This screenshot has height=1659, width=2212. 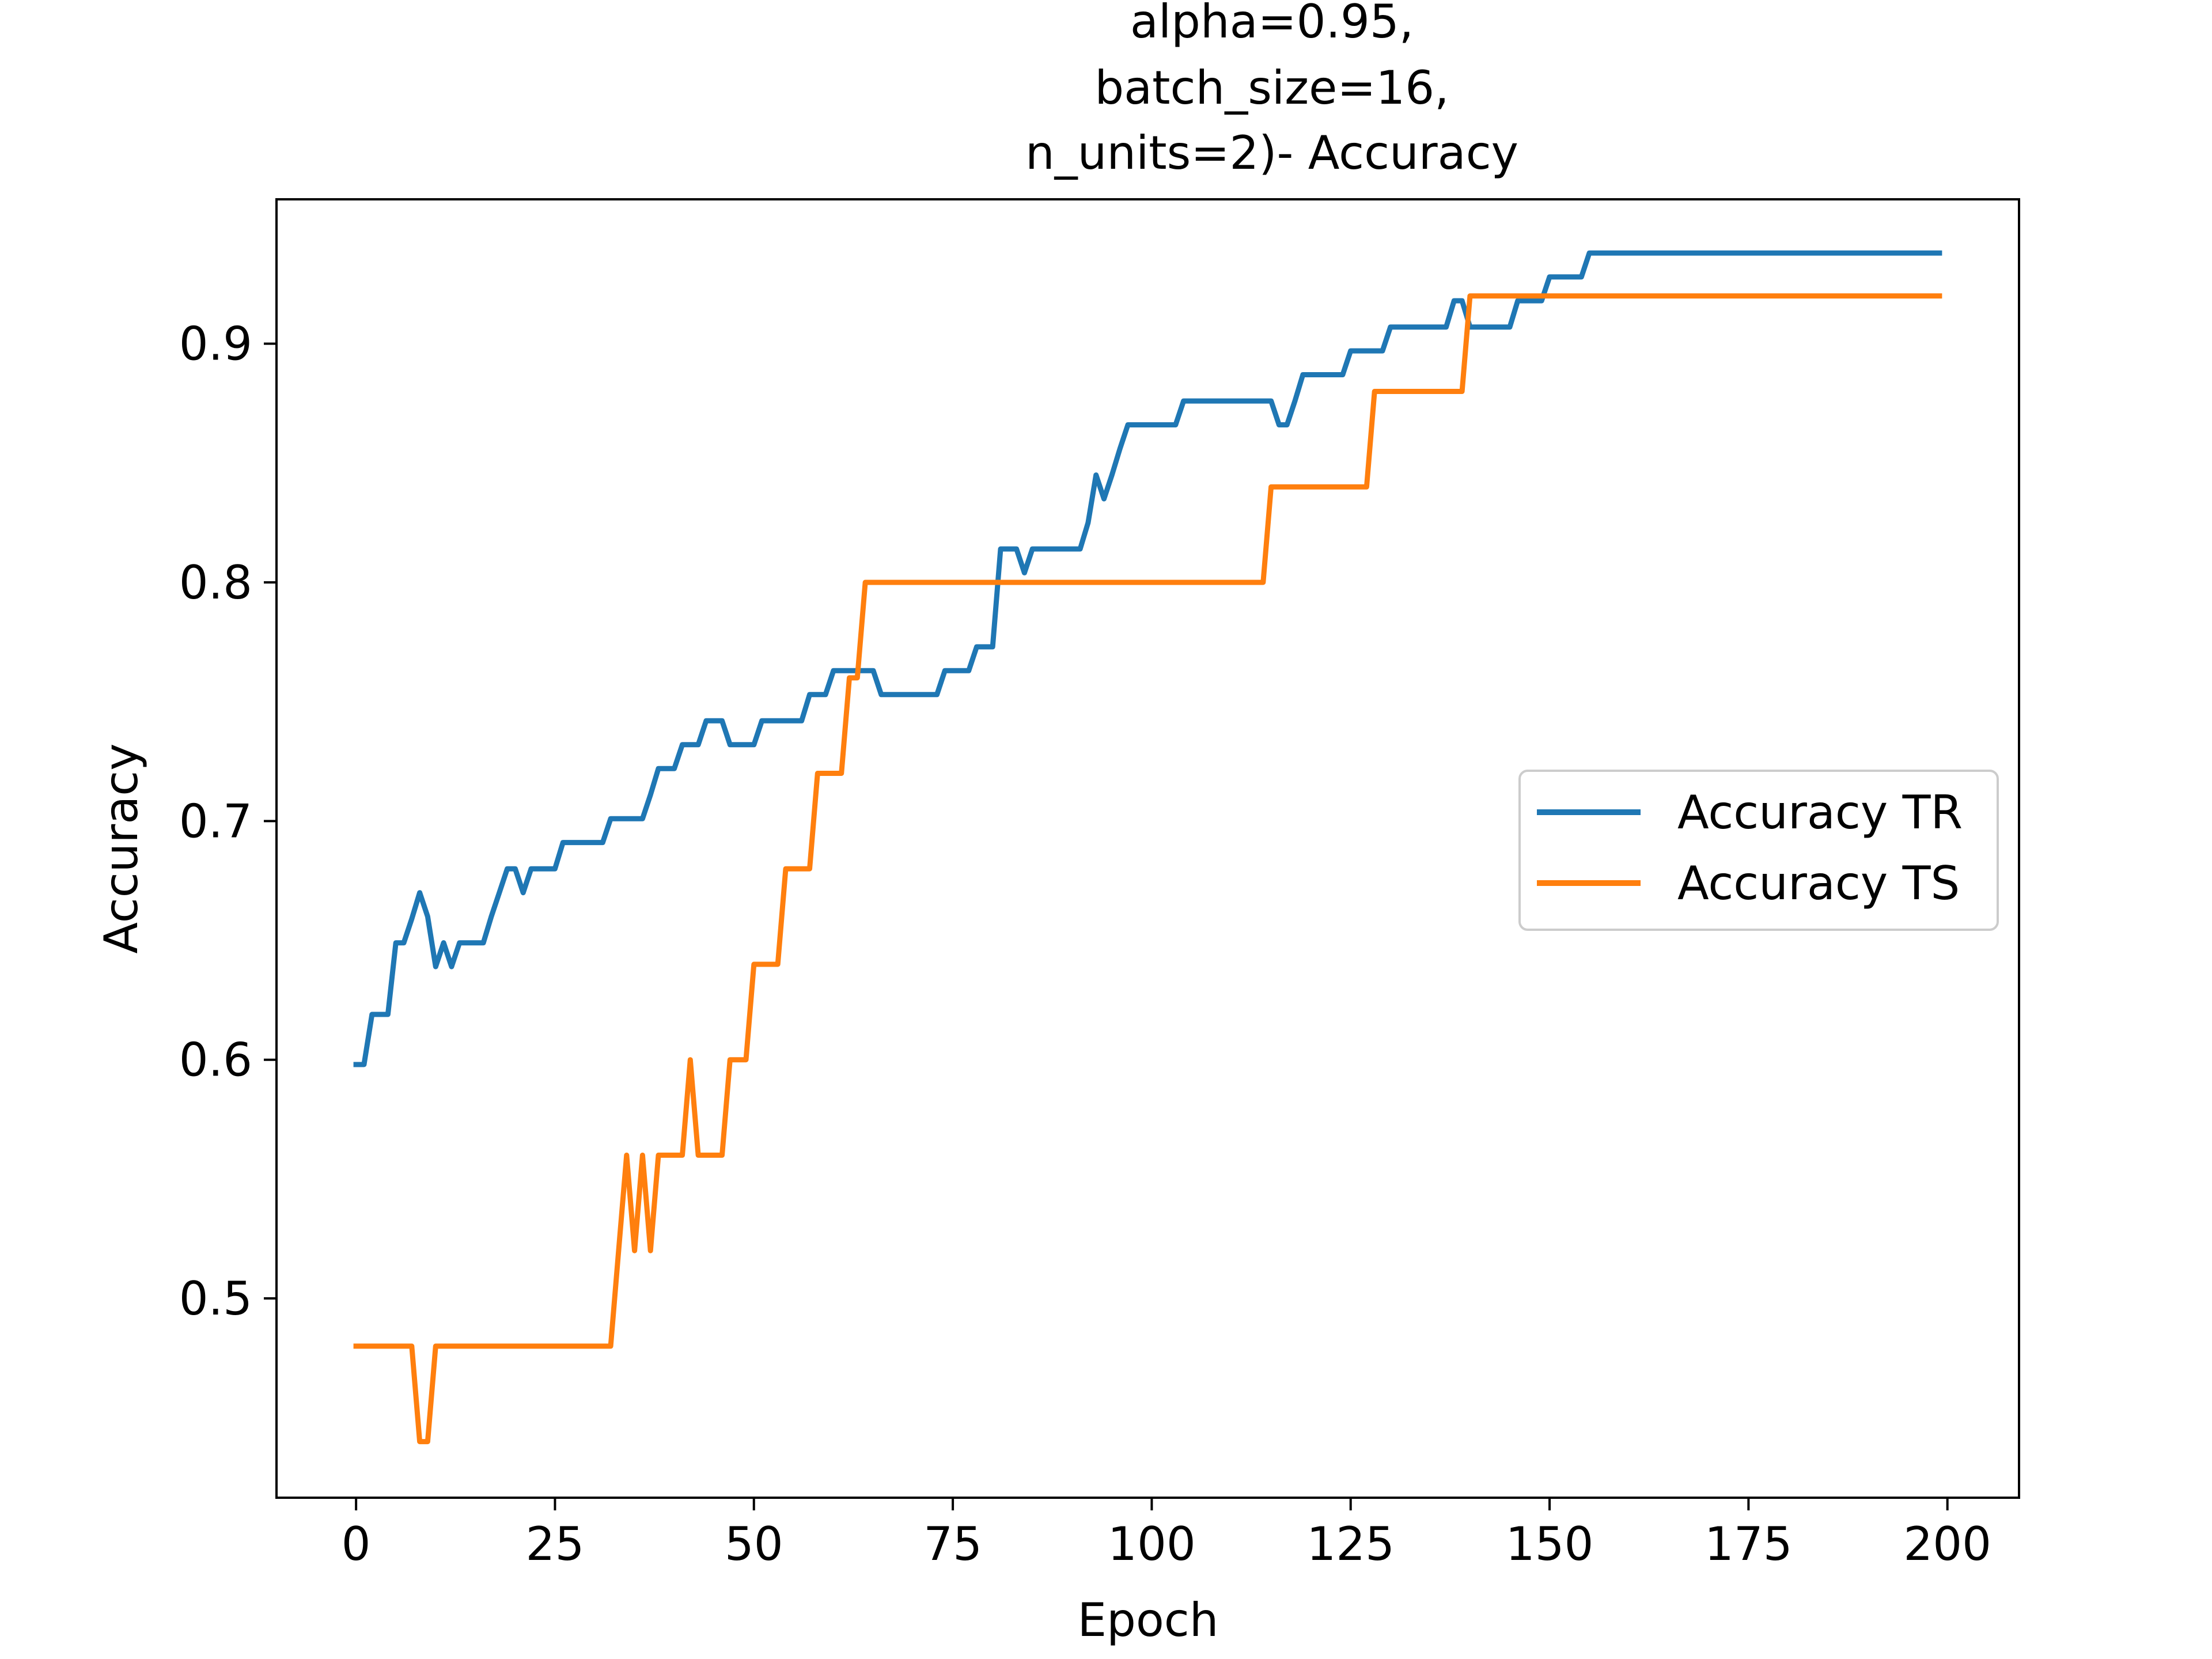 What do you see at coordinates (215, 344) in the screenshot?
I see `y-tick-label: 0.9` at bounding box center [215, 344].